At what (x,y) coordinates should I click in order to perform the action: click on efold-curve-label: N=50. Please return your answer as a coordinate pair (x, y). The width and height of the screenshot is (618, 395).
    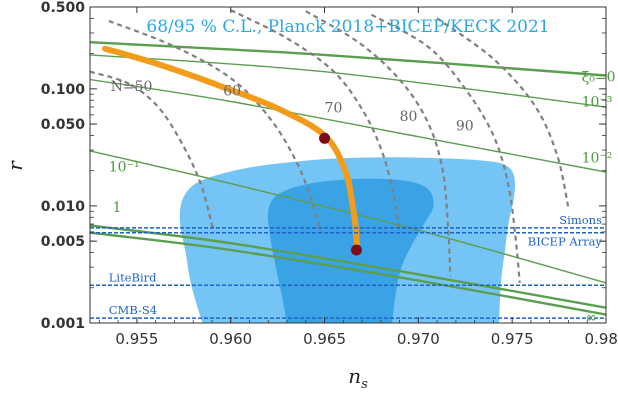
    Looking at the image, I should click on (132, 87).